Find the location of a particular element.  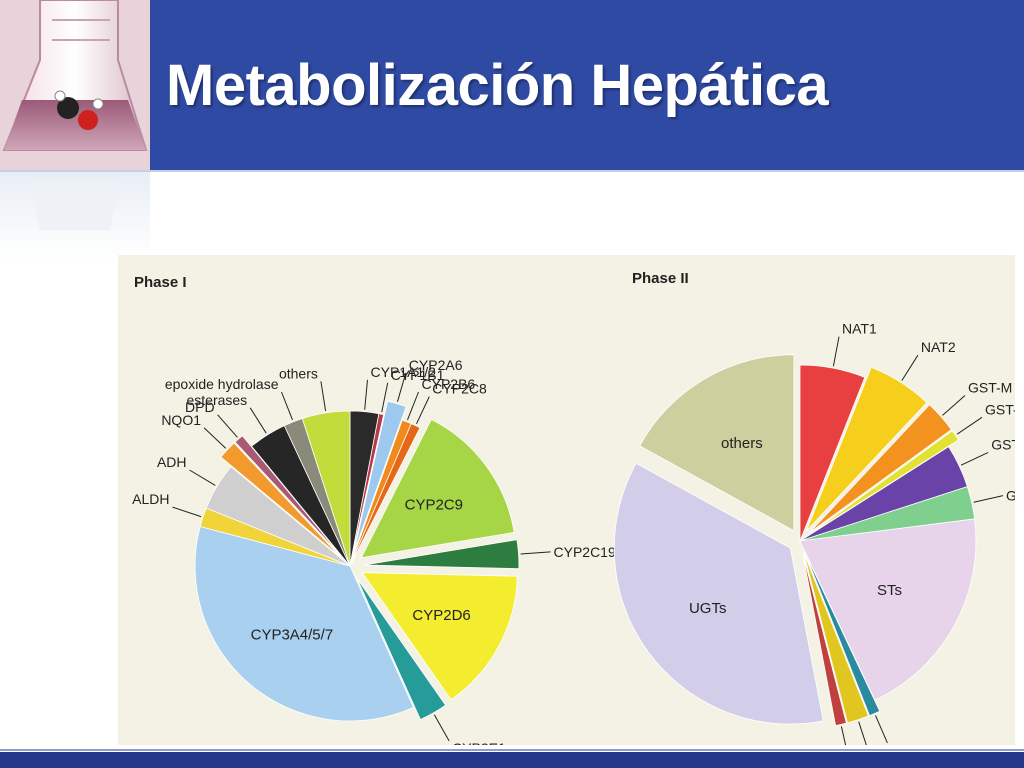

phase1-slice-cyp2a6 is located at coordinates (380, 476).